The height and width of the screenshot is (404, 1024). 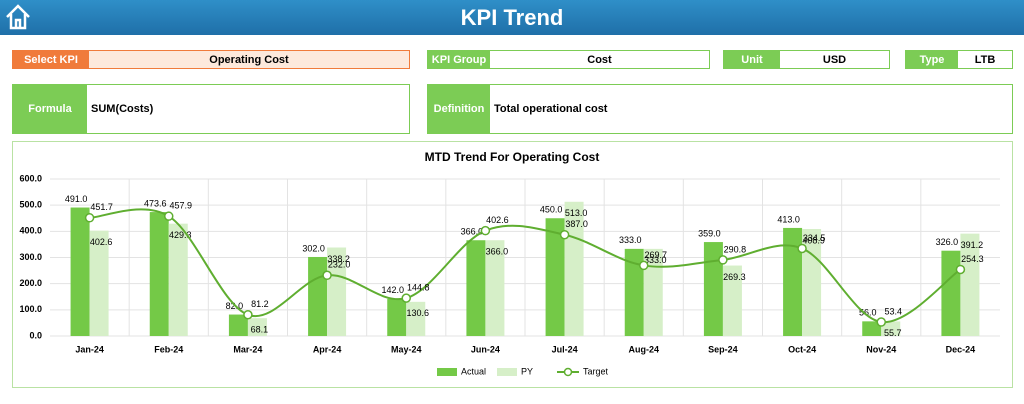 I want to click on field-label: Unit, so click(x=752, y=59).